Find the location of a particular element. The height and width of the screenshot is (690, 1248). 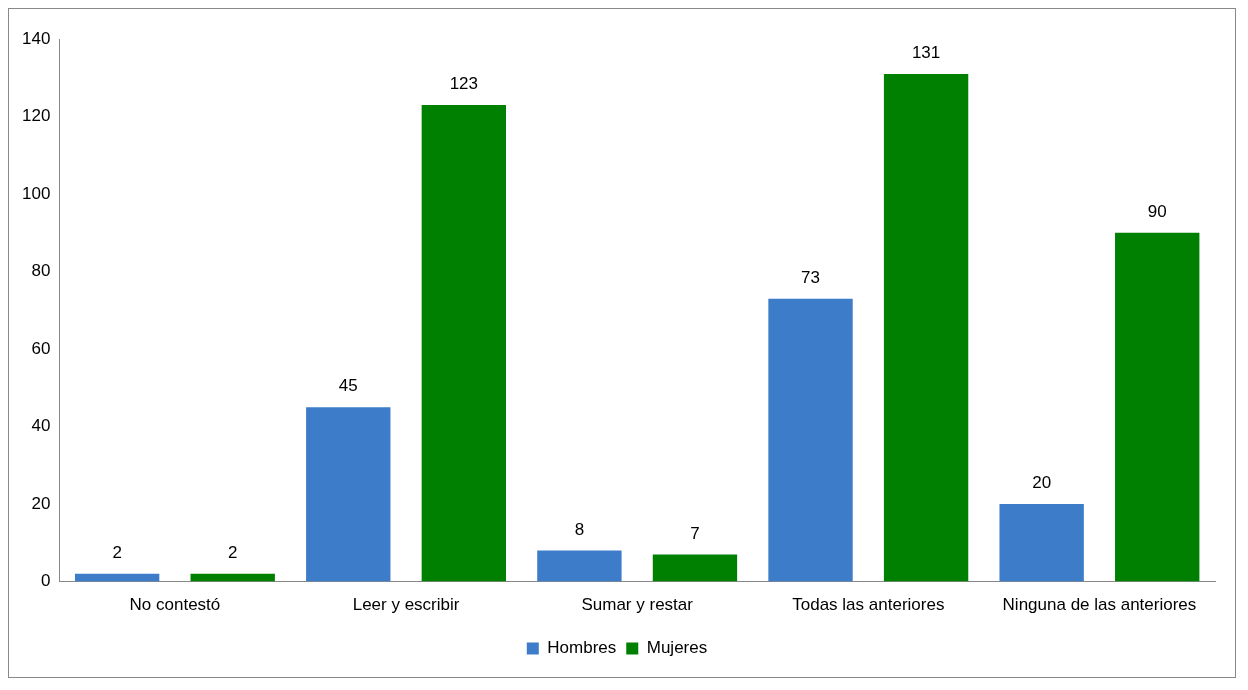

x-tick-label: Ninguna de las anteriores is located at coordinates (1099, 605).